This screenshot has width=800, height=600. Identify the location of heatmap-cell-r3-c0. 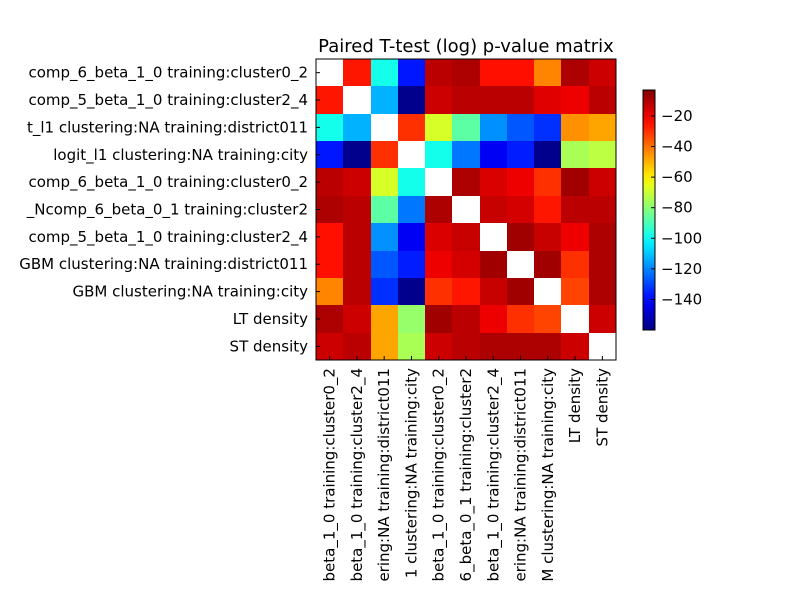
(329, 154).